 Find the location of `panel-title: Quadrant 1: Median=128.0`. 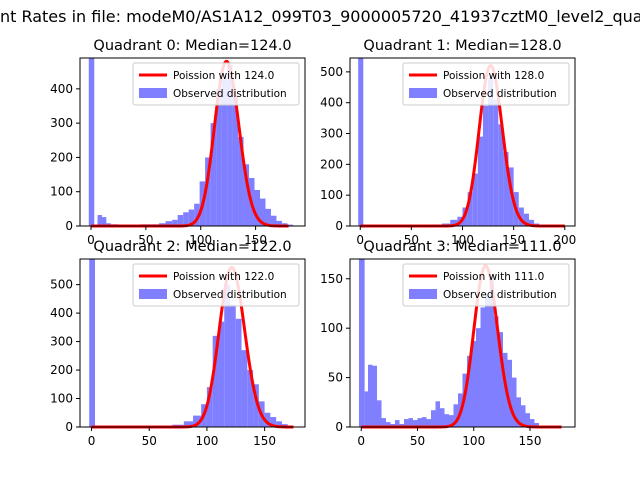

panel-title: Quadrant 1: Median=128.0 is located at coordinates (462, 46).